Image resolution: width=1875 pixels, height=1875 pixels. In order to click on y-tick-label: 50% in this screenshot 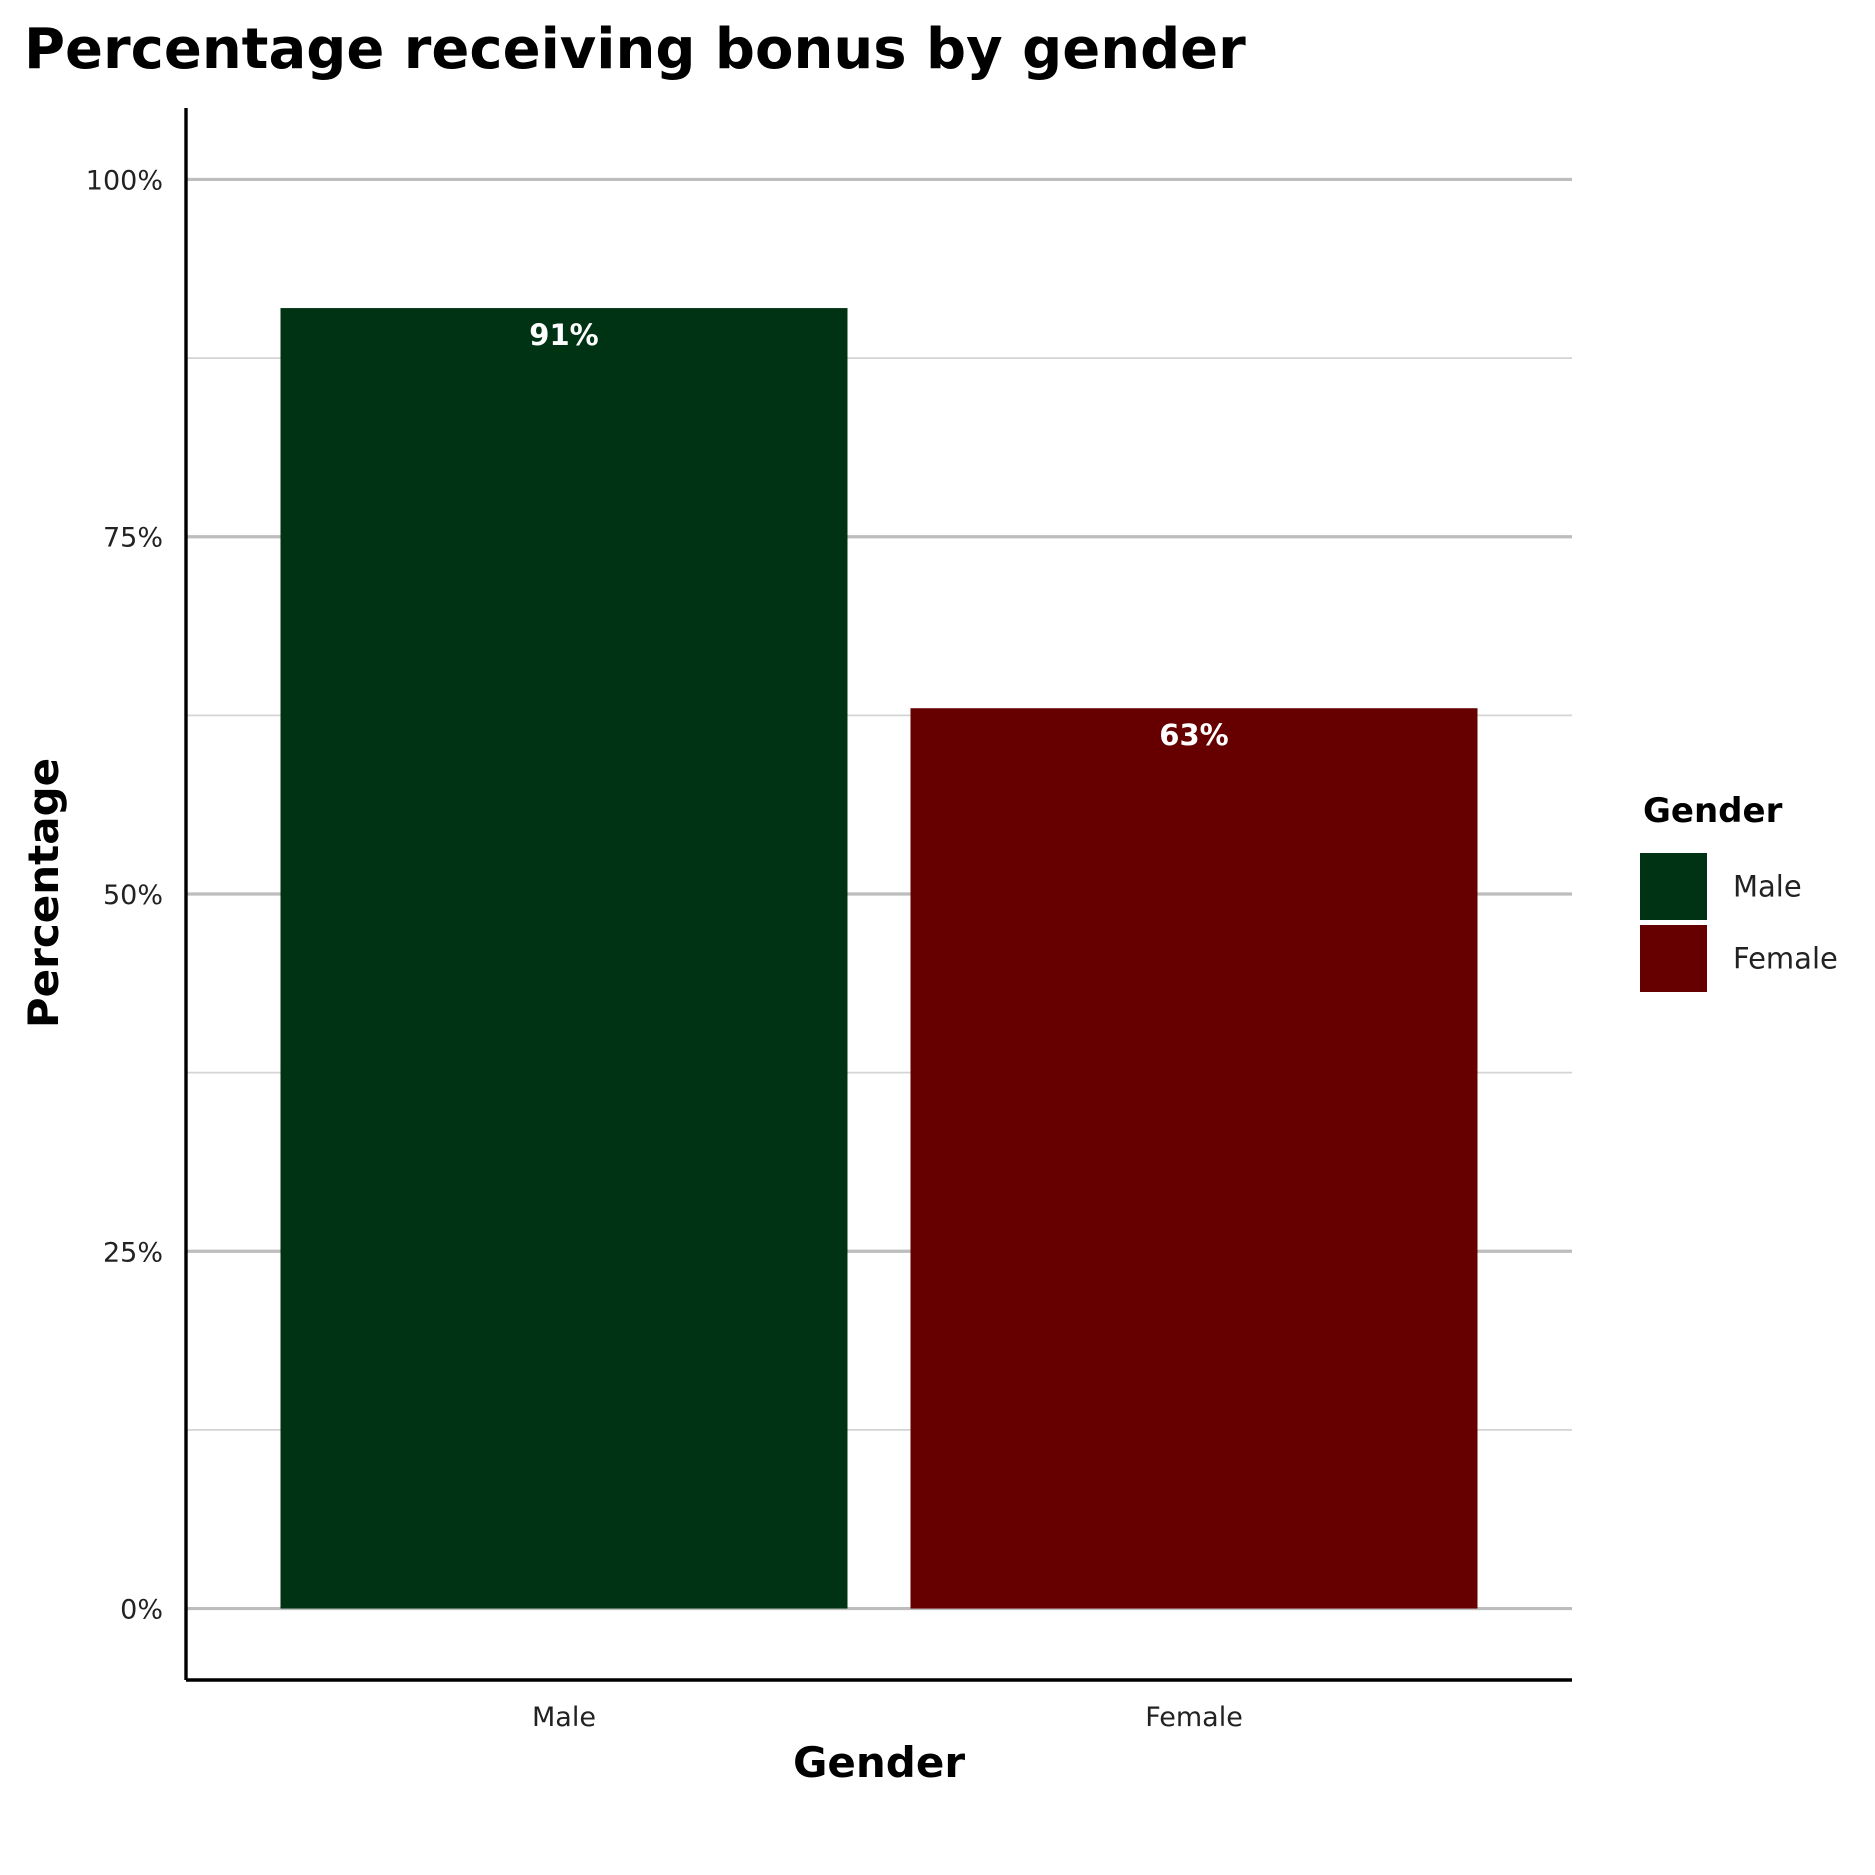, I will do `click(133, 895)`.